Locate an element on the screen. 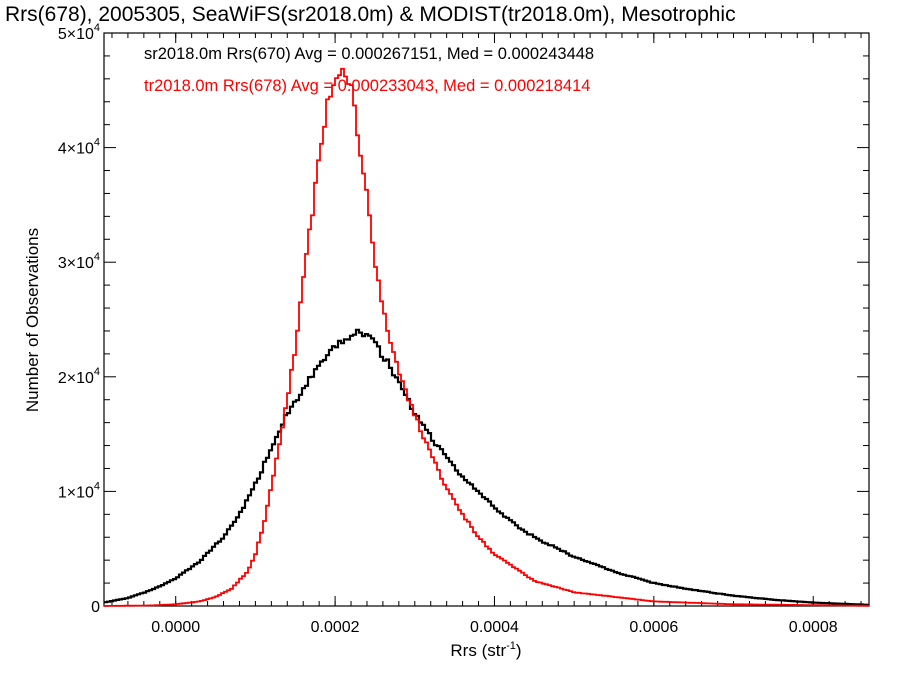  x-tick-label: 0.0004 is located at coordinates (494, 627).